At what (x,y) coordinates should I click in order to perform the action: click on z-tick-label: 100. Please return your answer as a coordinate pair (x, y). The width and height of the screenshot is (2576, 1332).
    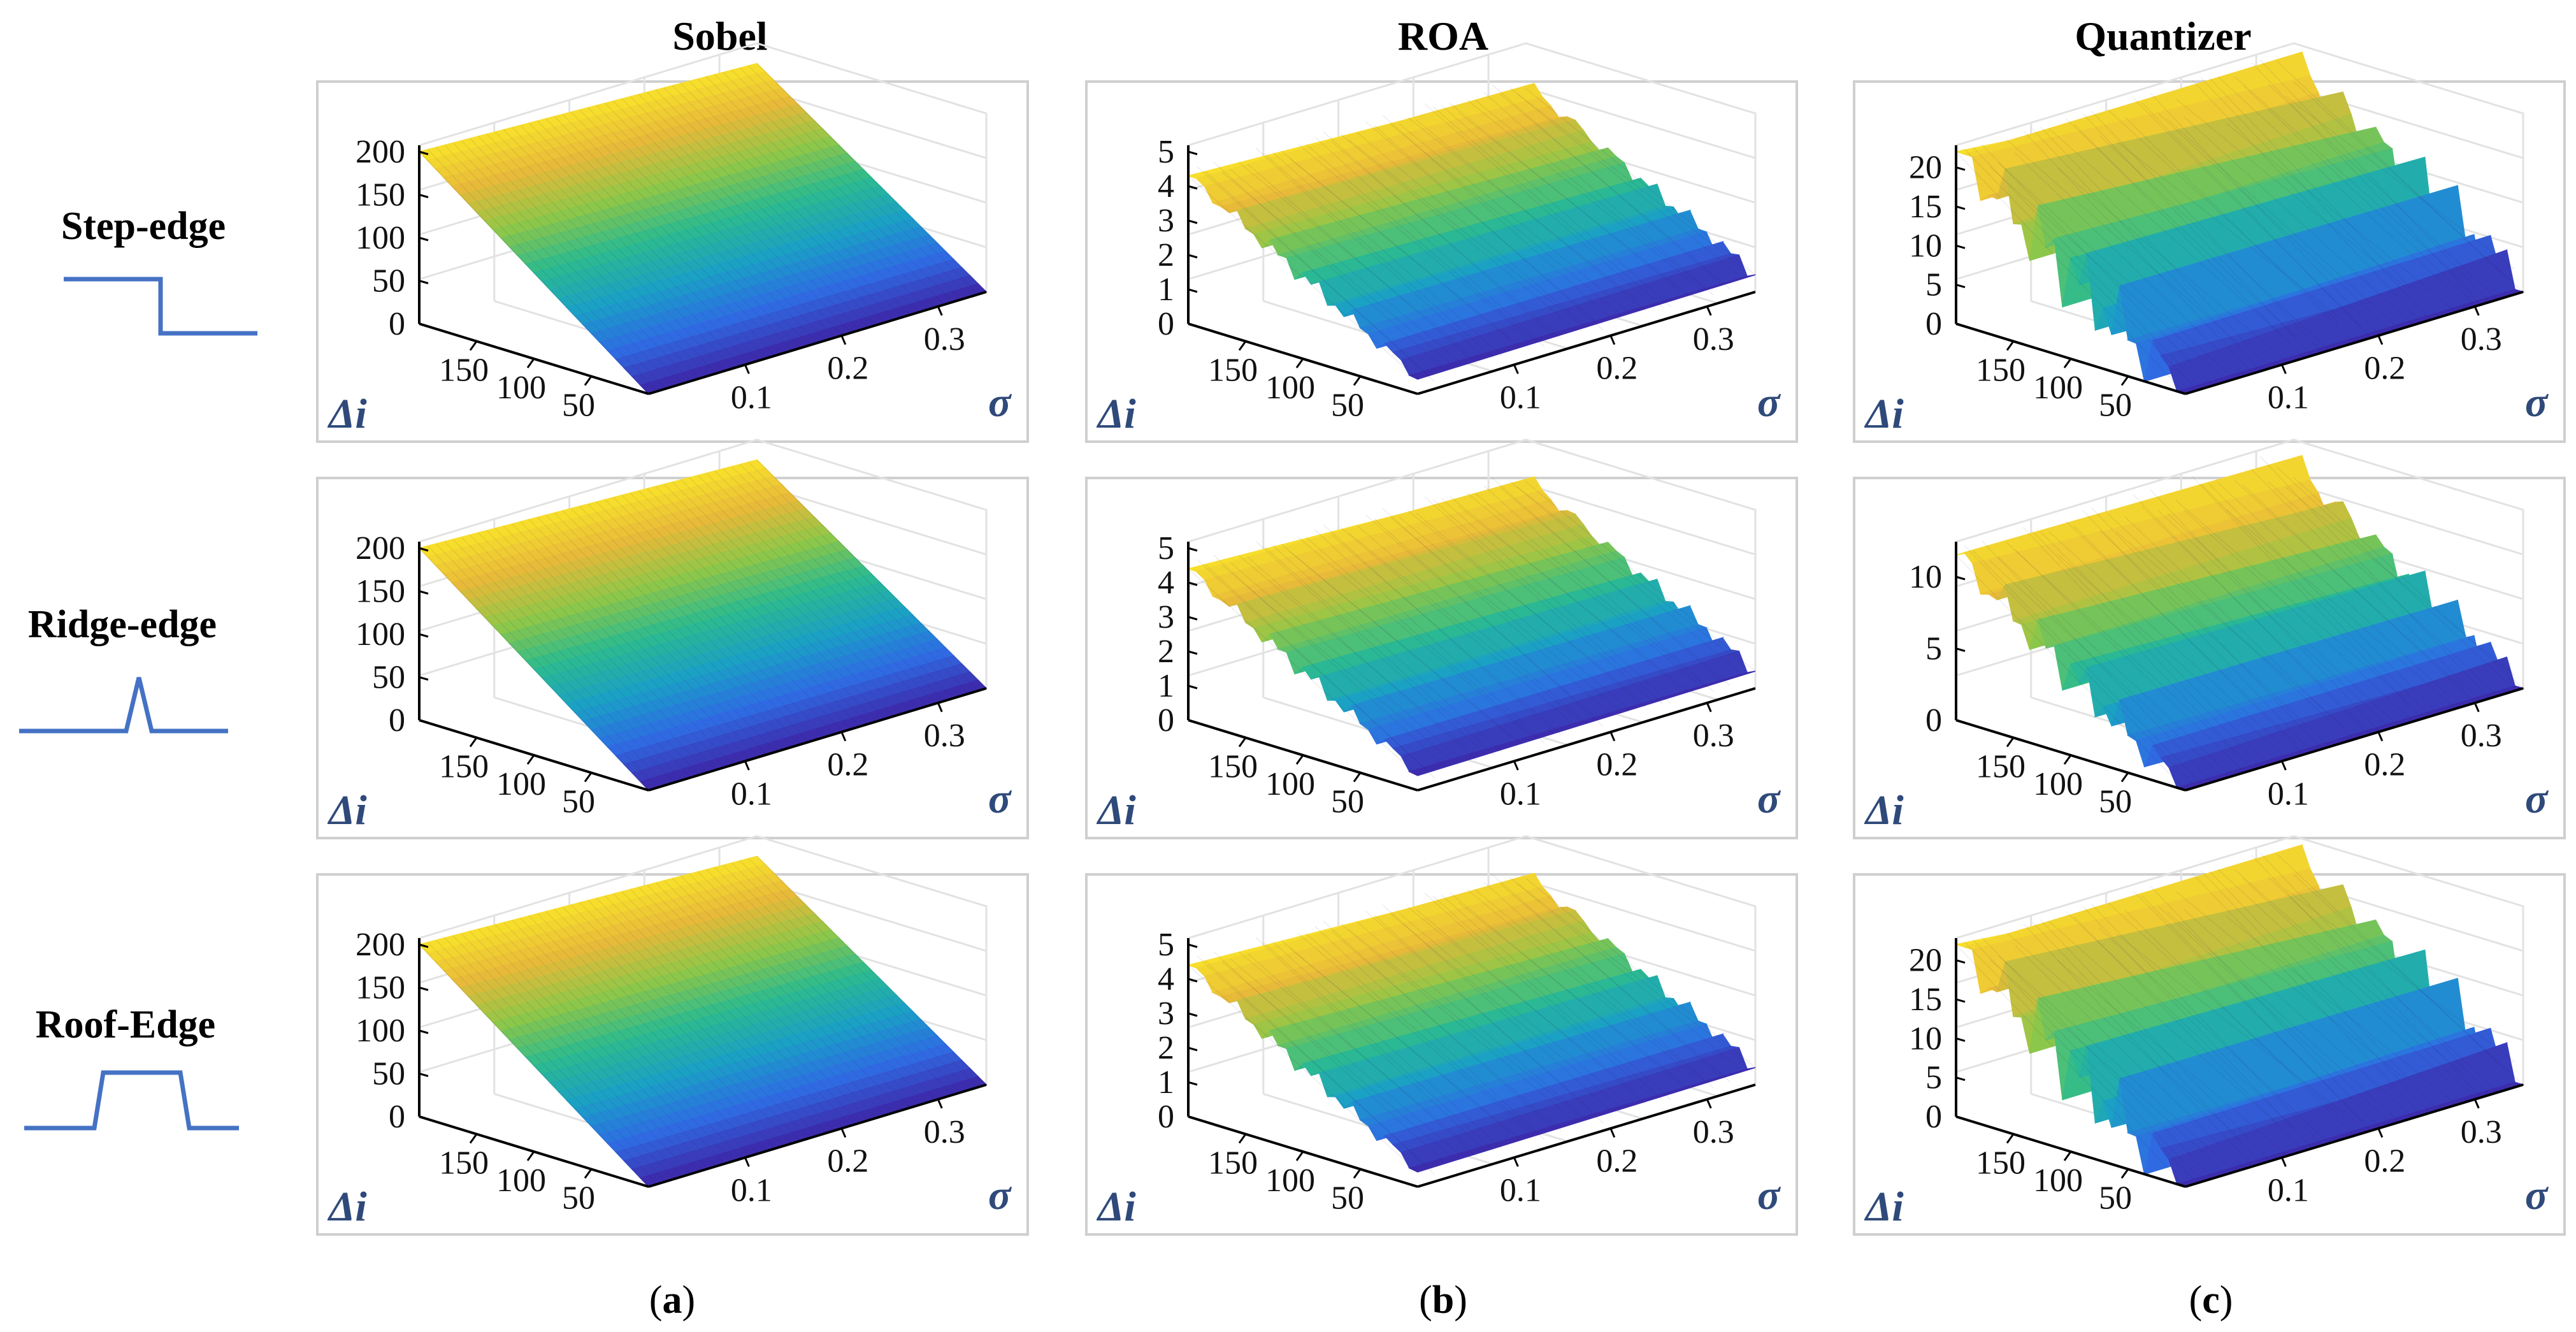
    Looking at the image, I should click on (380, 238).